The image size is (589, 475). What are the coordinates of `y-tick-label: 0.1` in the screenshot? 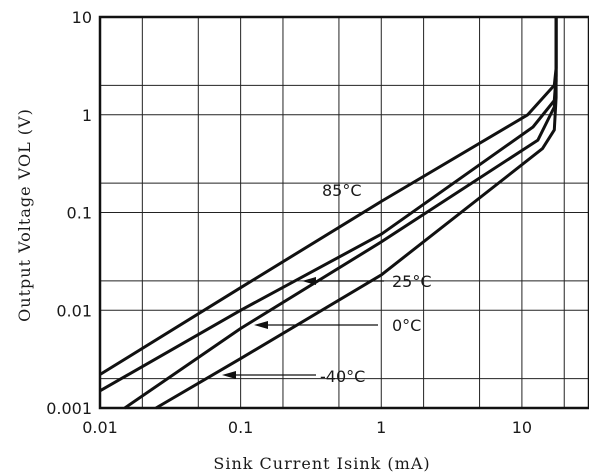 It's located at (79, 213).